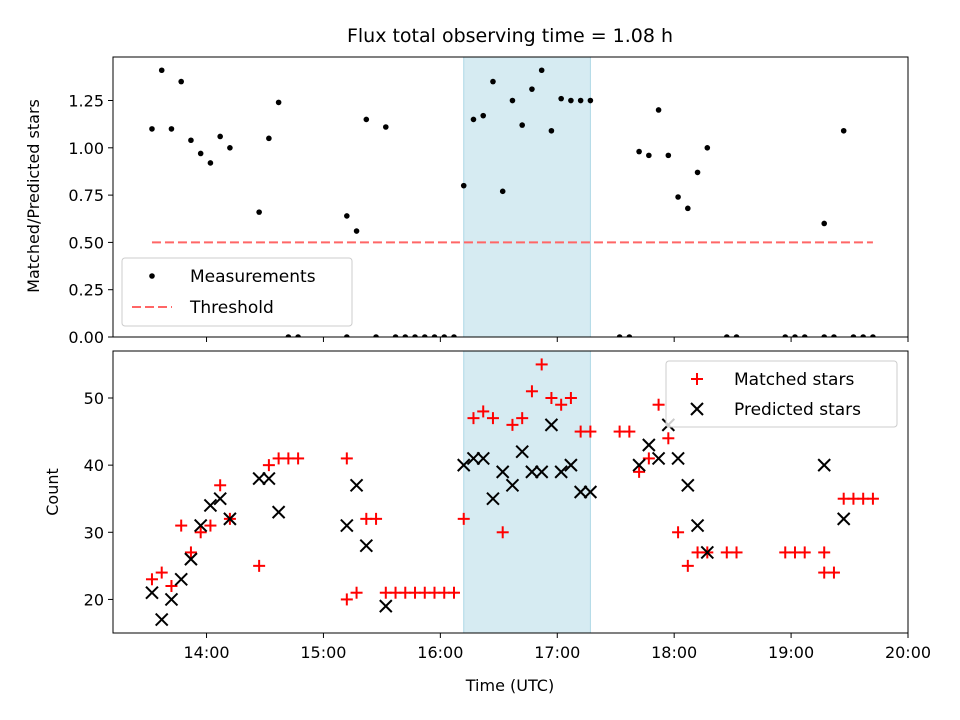 This screenshot has height=720, width=960. Describe the element at coordinates (527, 197) in the screenshot. I see `top-shaded-region` at that location.